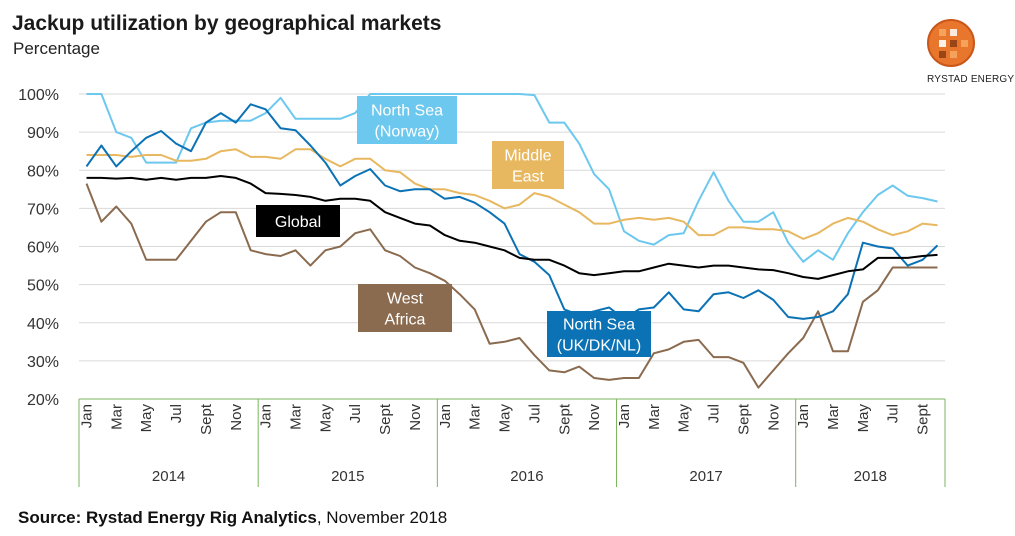  I want to click on year-label: 2016, so click(526, 476).